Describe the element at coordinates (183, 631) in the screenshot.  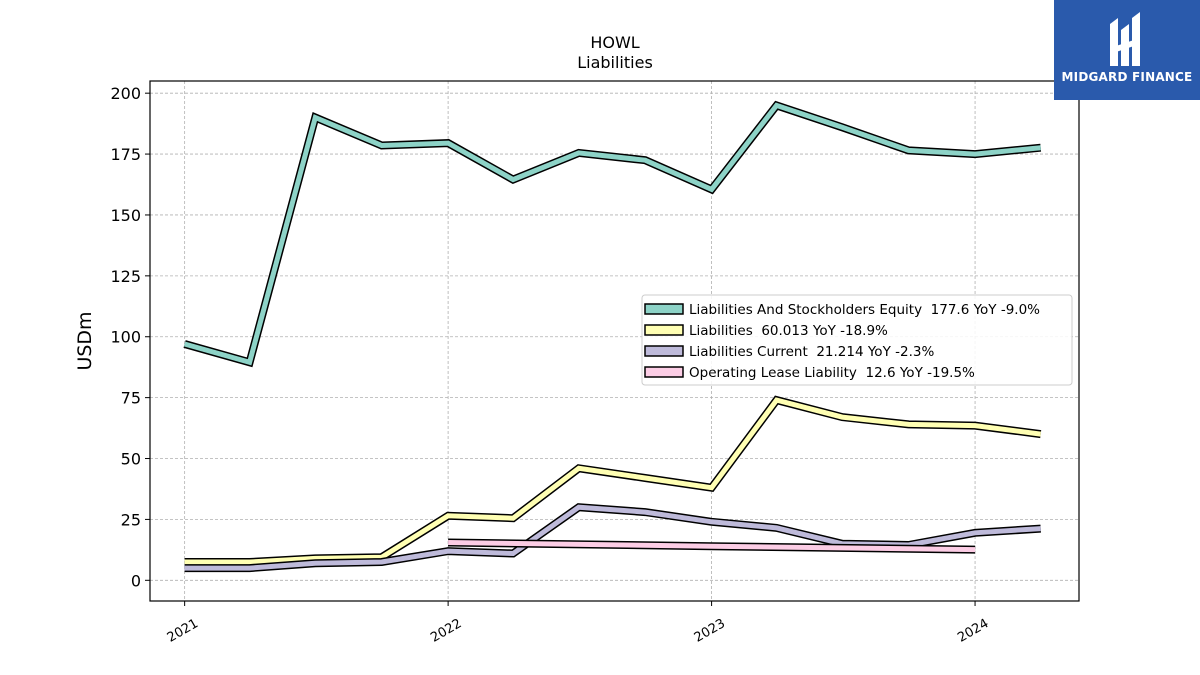
I see `x-tick-label: 2021` at that location.